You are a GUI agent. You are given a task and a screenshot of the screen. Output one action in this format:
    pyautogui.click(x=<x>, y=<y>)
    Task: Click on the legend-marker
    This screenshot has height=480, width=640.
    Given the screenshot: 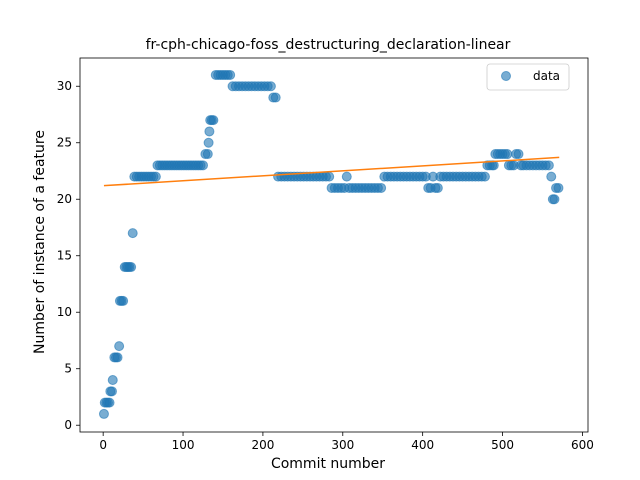 What is the action you would take?
    pyautogui.click(x=506, y=76)
    